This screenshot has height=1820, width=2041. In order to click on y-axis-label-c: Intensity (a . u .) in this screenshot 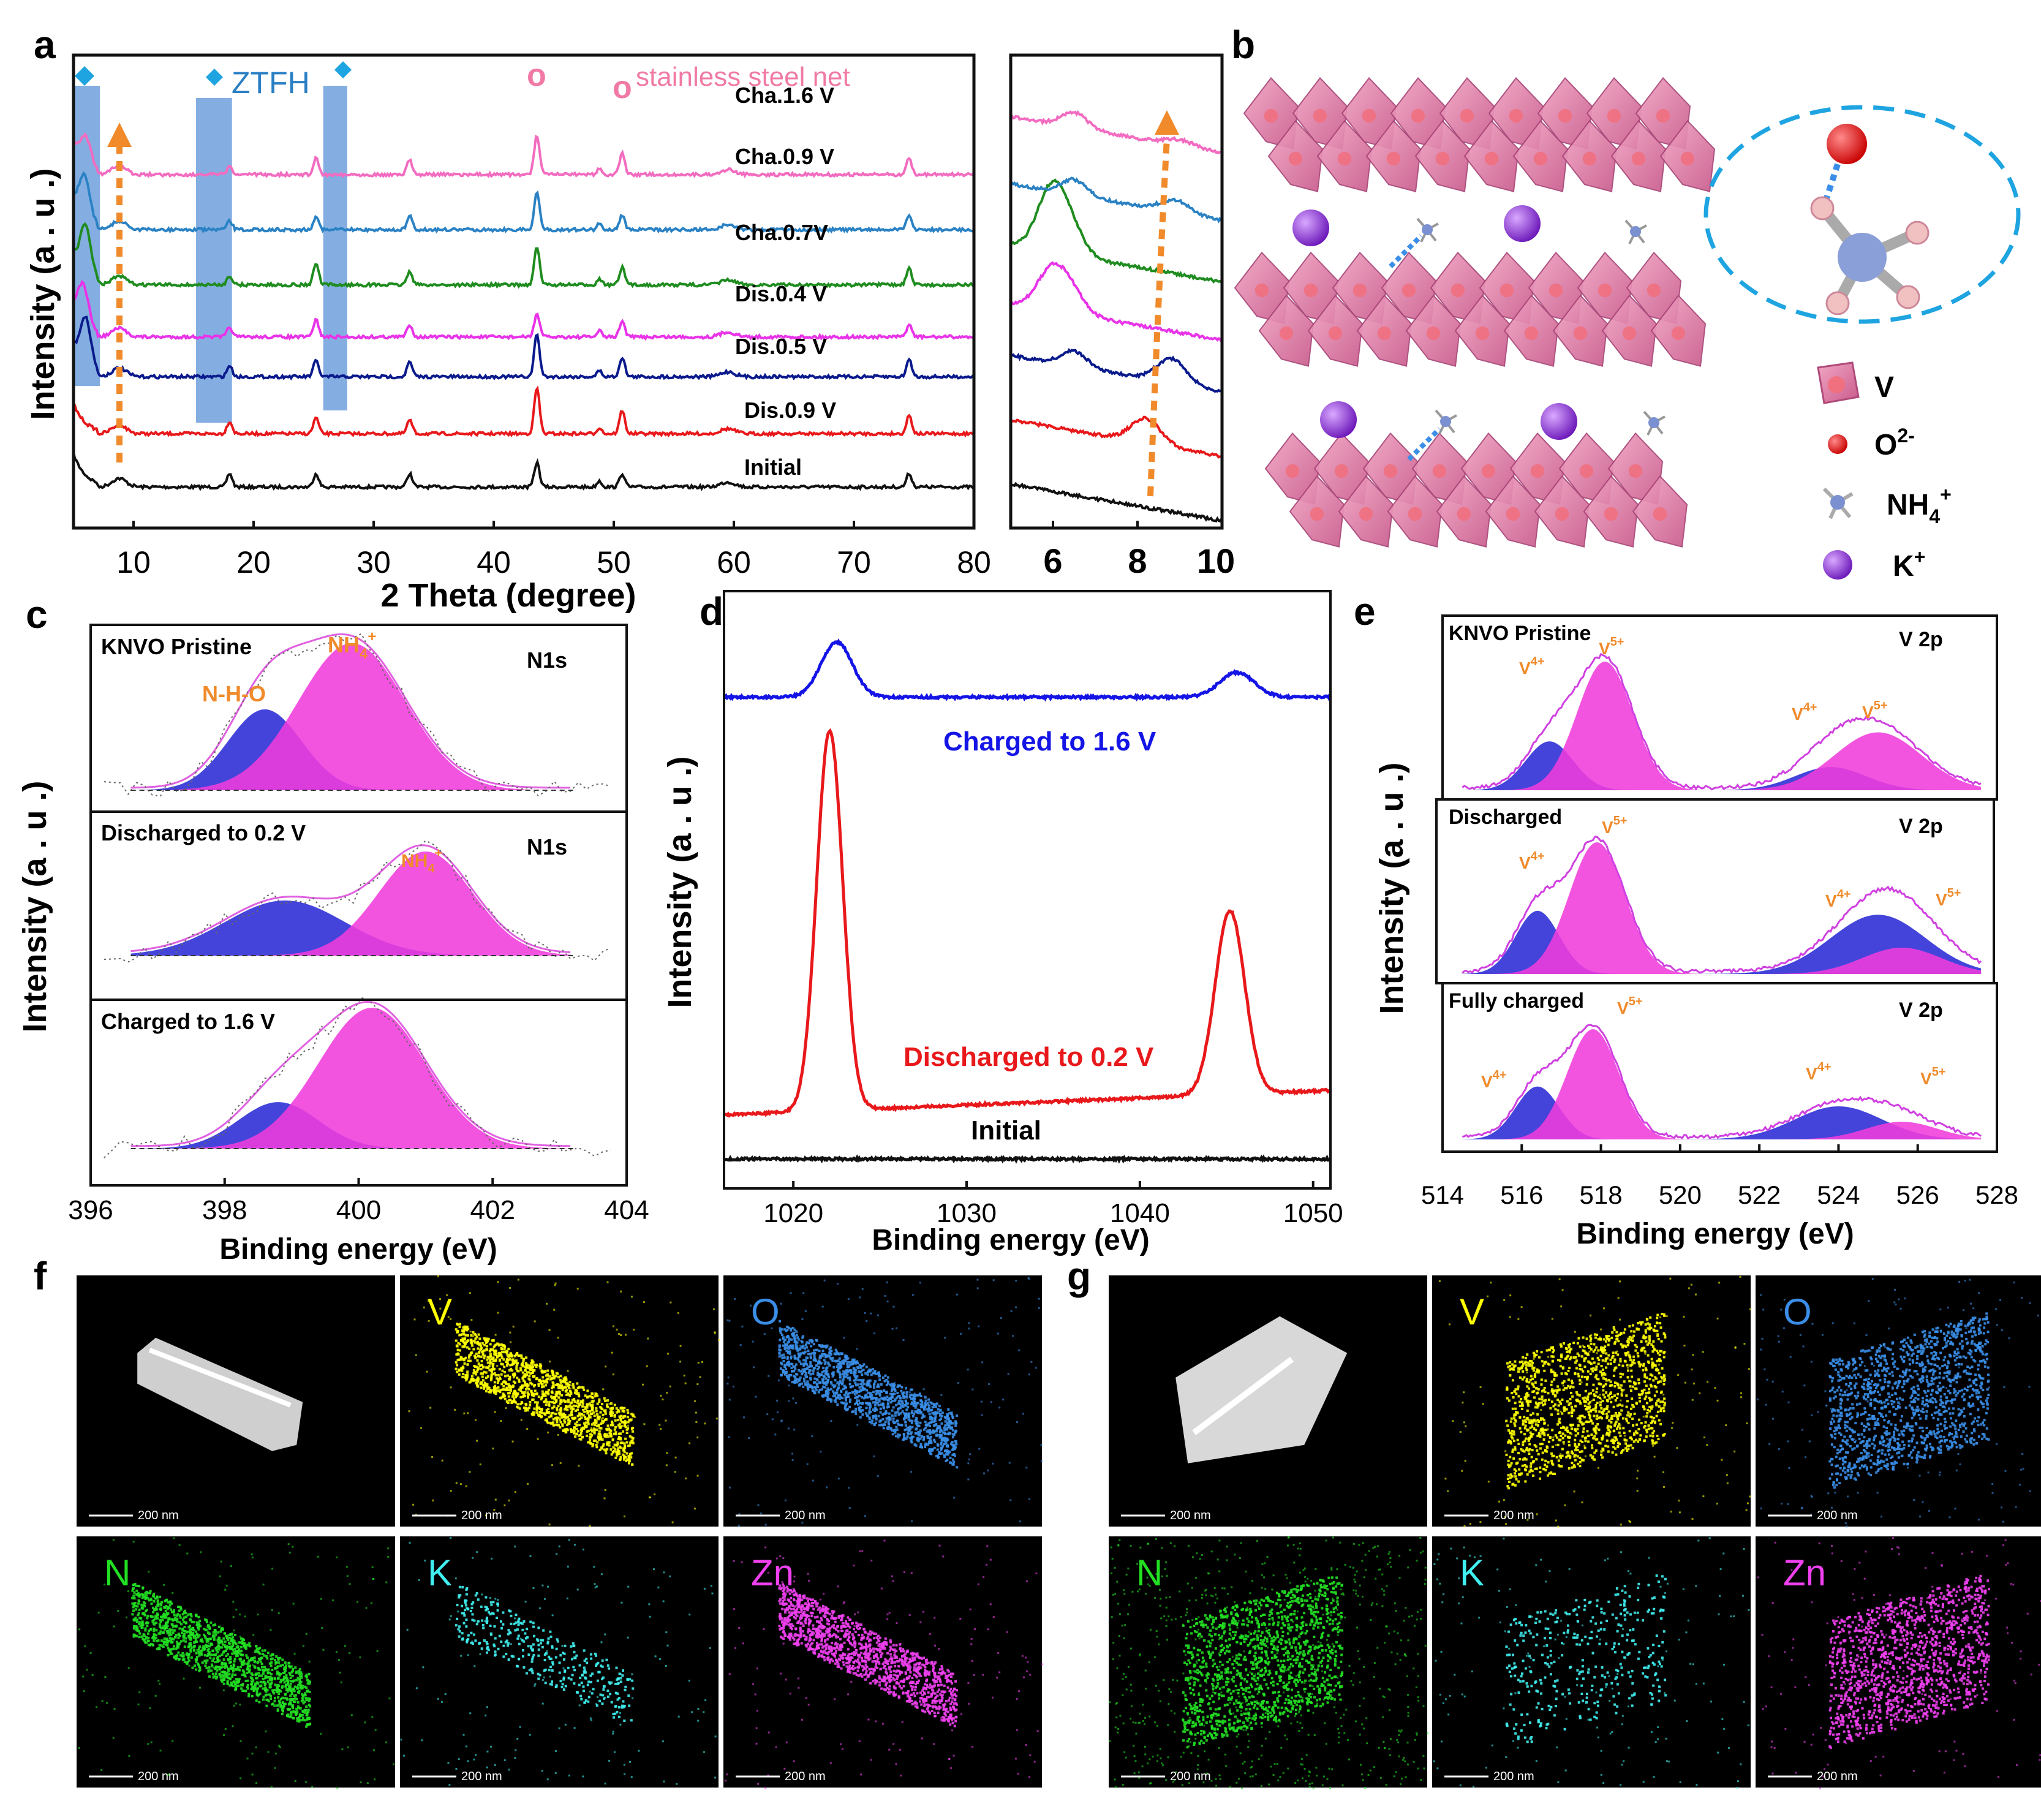, I will do `click(35, 906)`.